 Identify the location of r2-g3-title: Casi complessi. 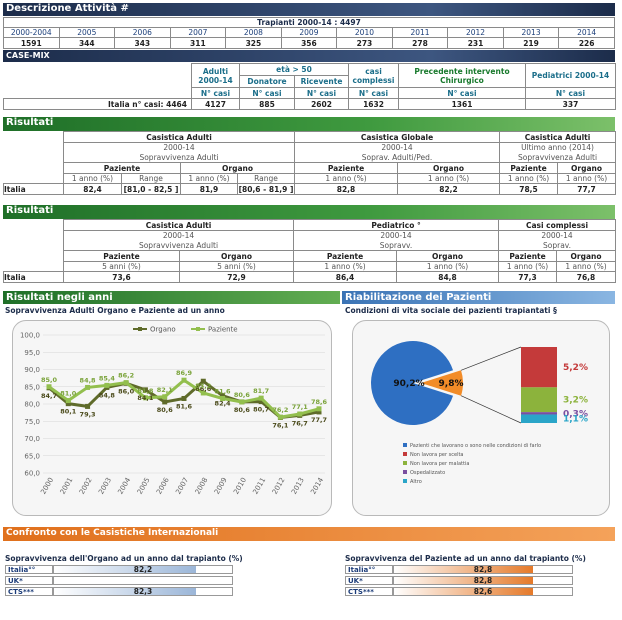
(557, 225).